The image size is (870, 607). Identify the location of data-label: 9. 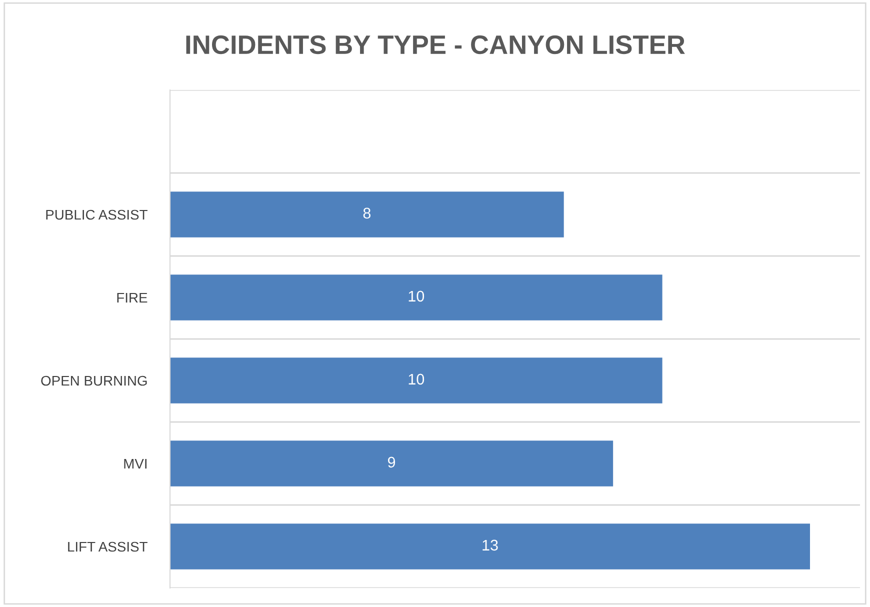
(392, 462).